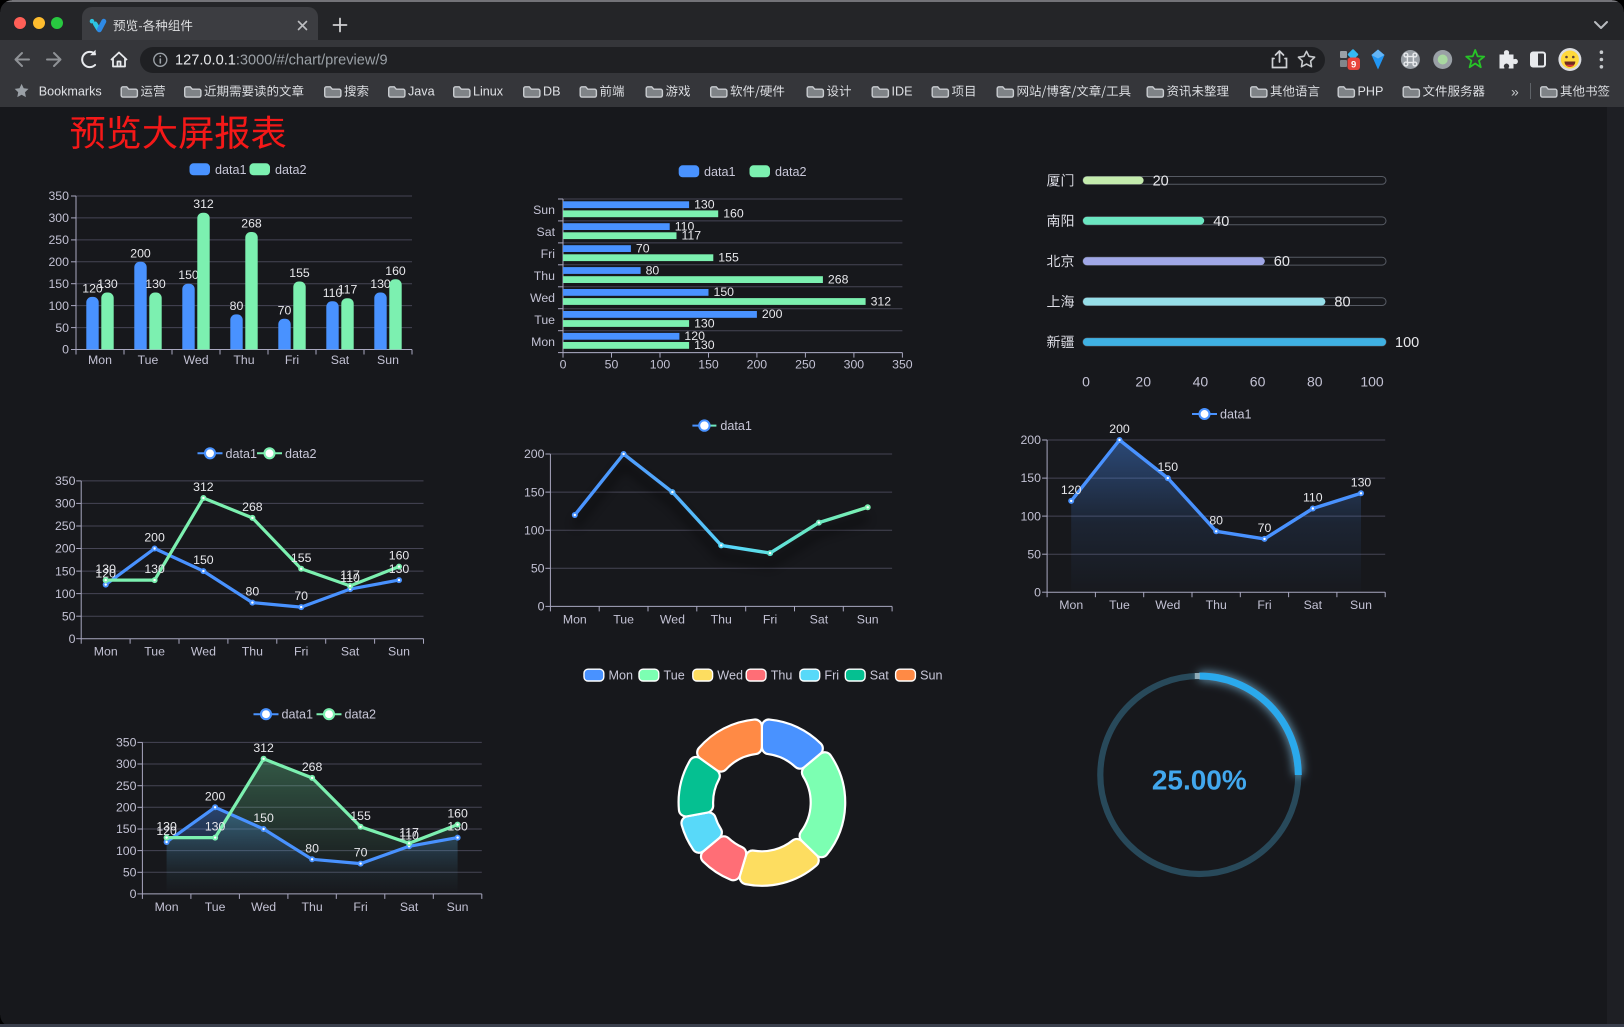  Describe the element at coordinates (1221, 222) in the screenshot. I see `svg-text: 40` at that location.